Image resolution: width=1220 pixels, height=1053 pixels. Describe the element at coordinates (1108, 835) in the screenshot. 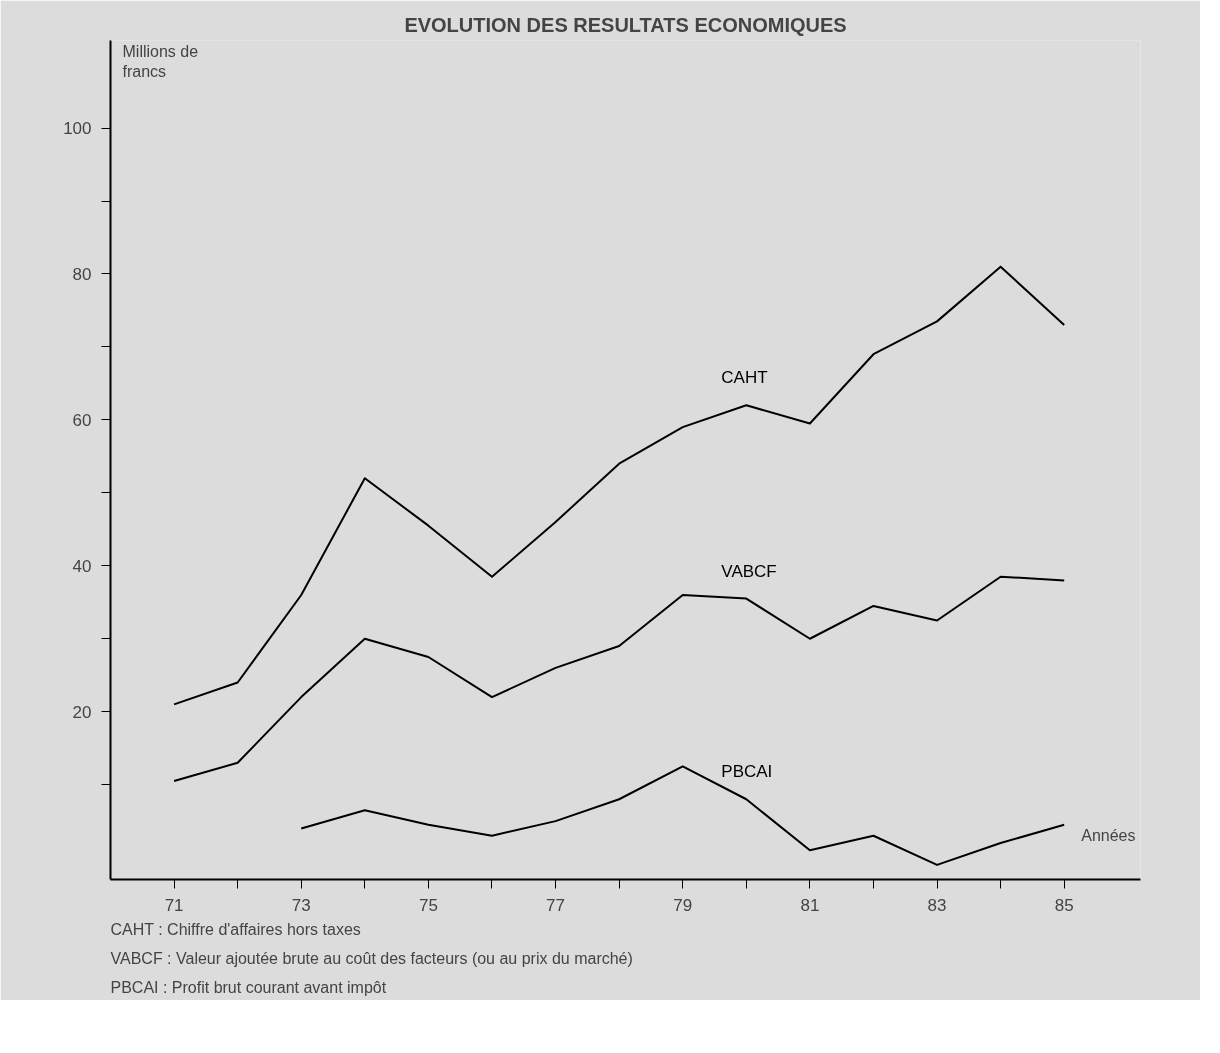

I see `x-axis-title: Années` at that location.